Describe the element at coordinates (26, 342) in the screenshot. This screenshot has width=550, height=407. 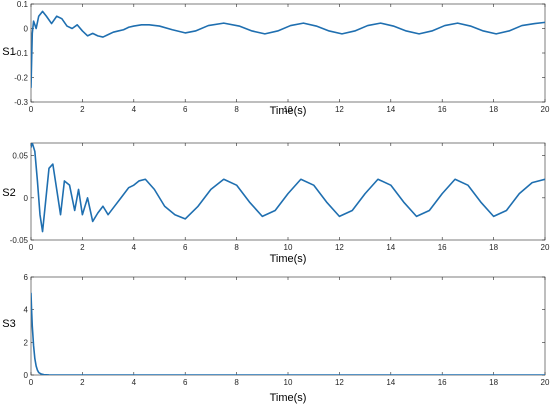
I see `y-tick-label: 2` at that location.